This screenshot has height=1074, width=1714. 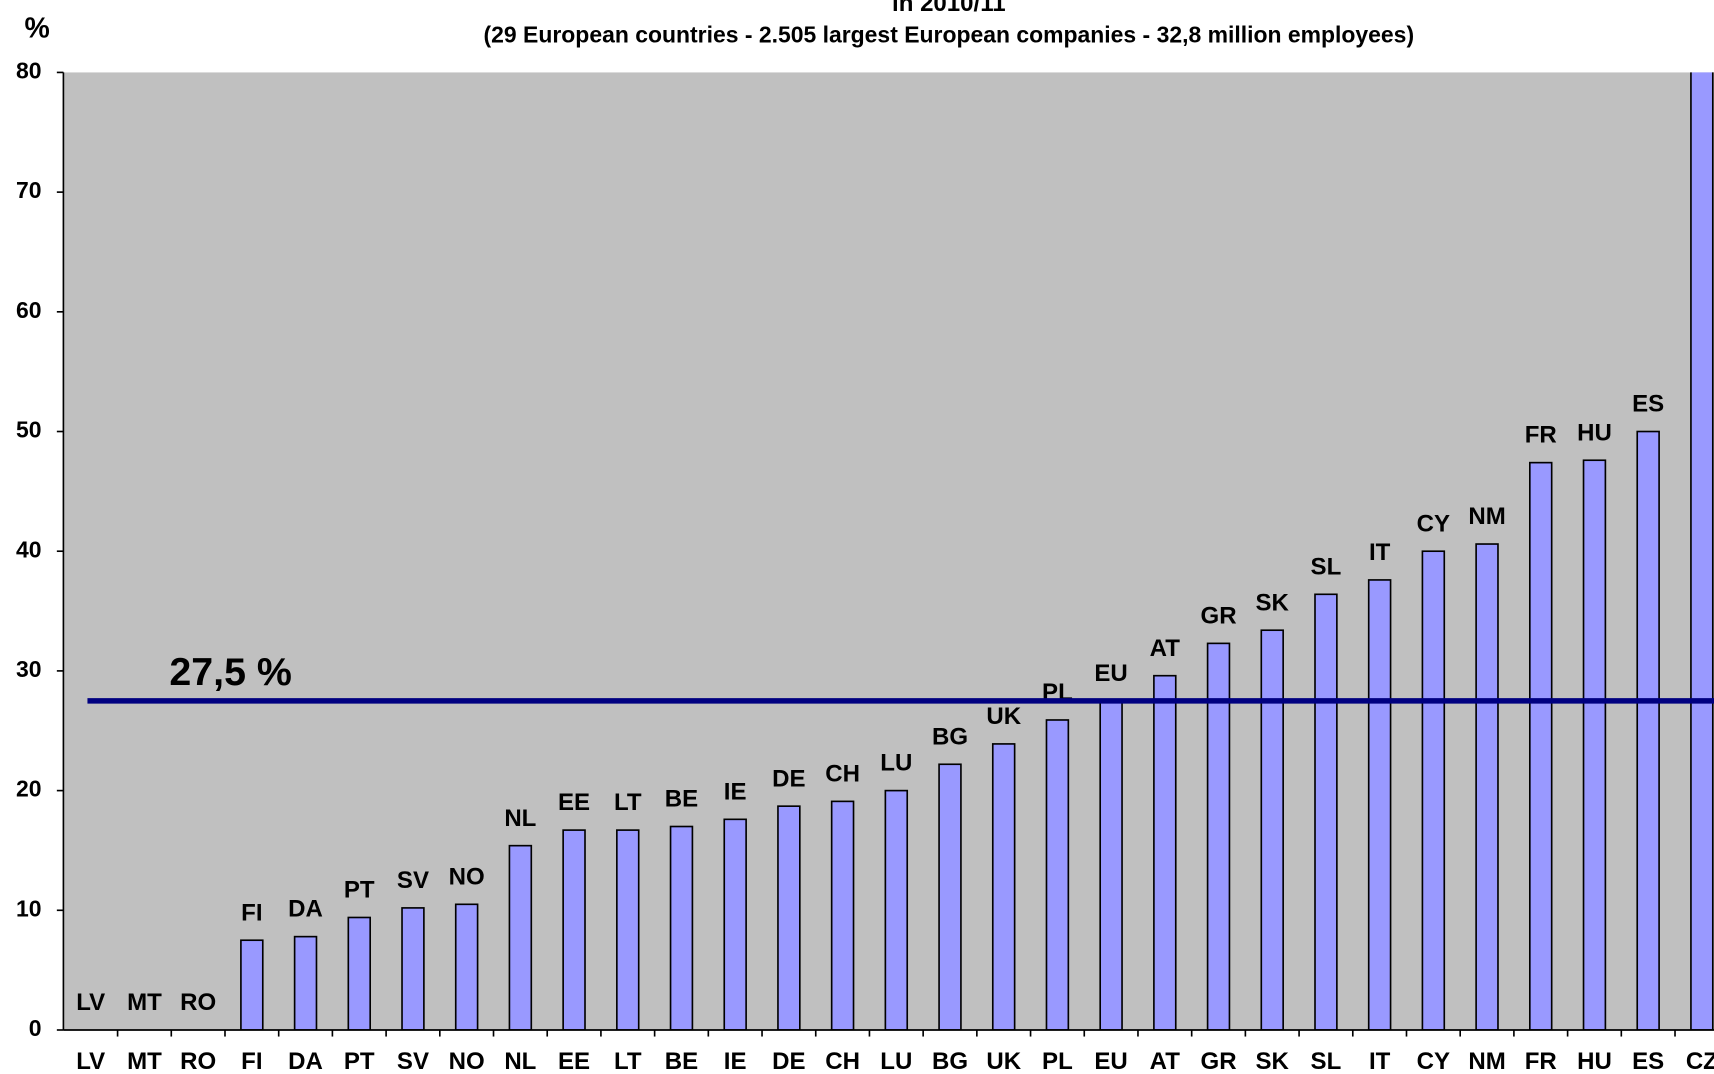 I want to click on bar-label: HU, so click(x=1594, y=432).